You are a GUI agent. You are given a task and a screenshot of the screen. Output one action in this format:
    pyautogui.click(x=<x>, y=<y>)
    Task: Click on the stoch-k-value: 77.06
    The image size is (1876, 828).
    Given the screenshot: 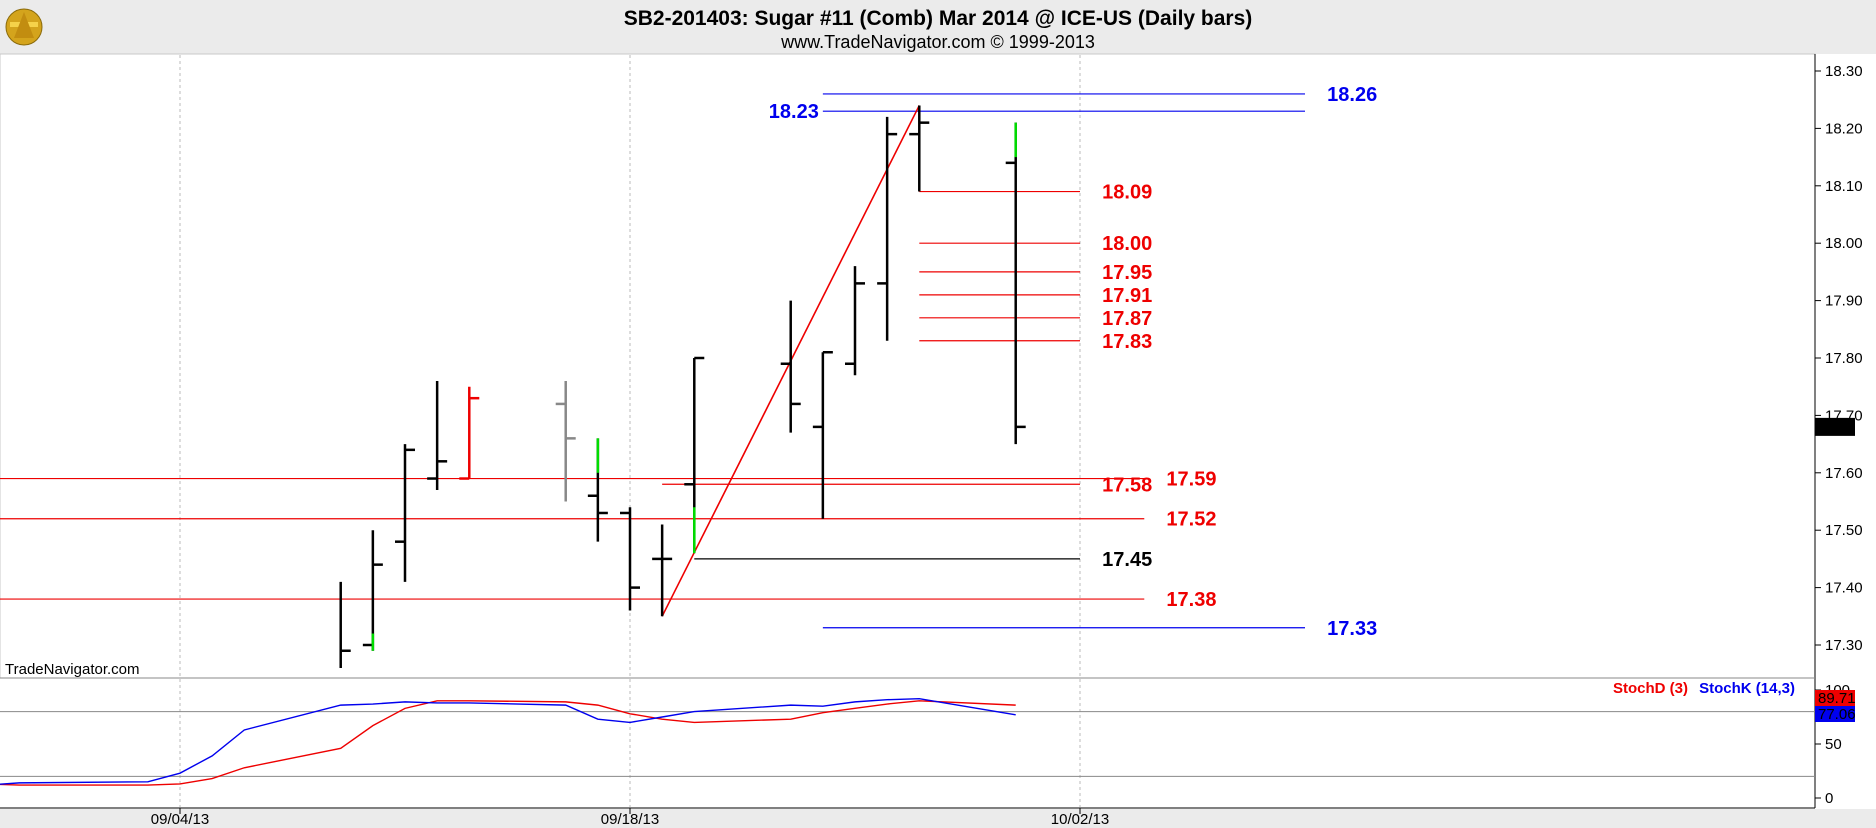 What is the action you would take?
    pyautogui.click(x=1837, y=714)
    